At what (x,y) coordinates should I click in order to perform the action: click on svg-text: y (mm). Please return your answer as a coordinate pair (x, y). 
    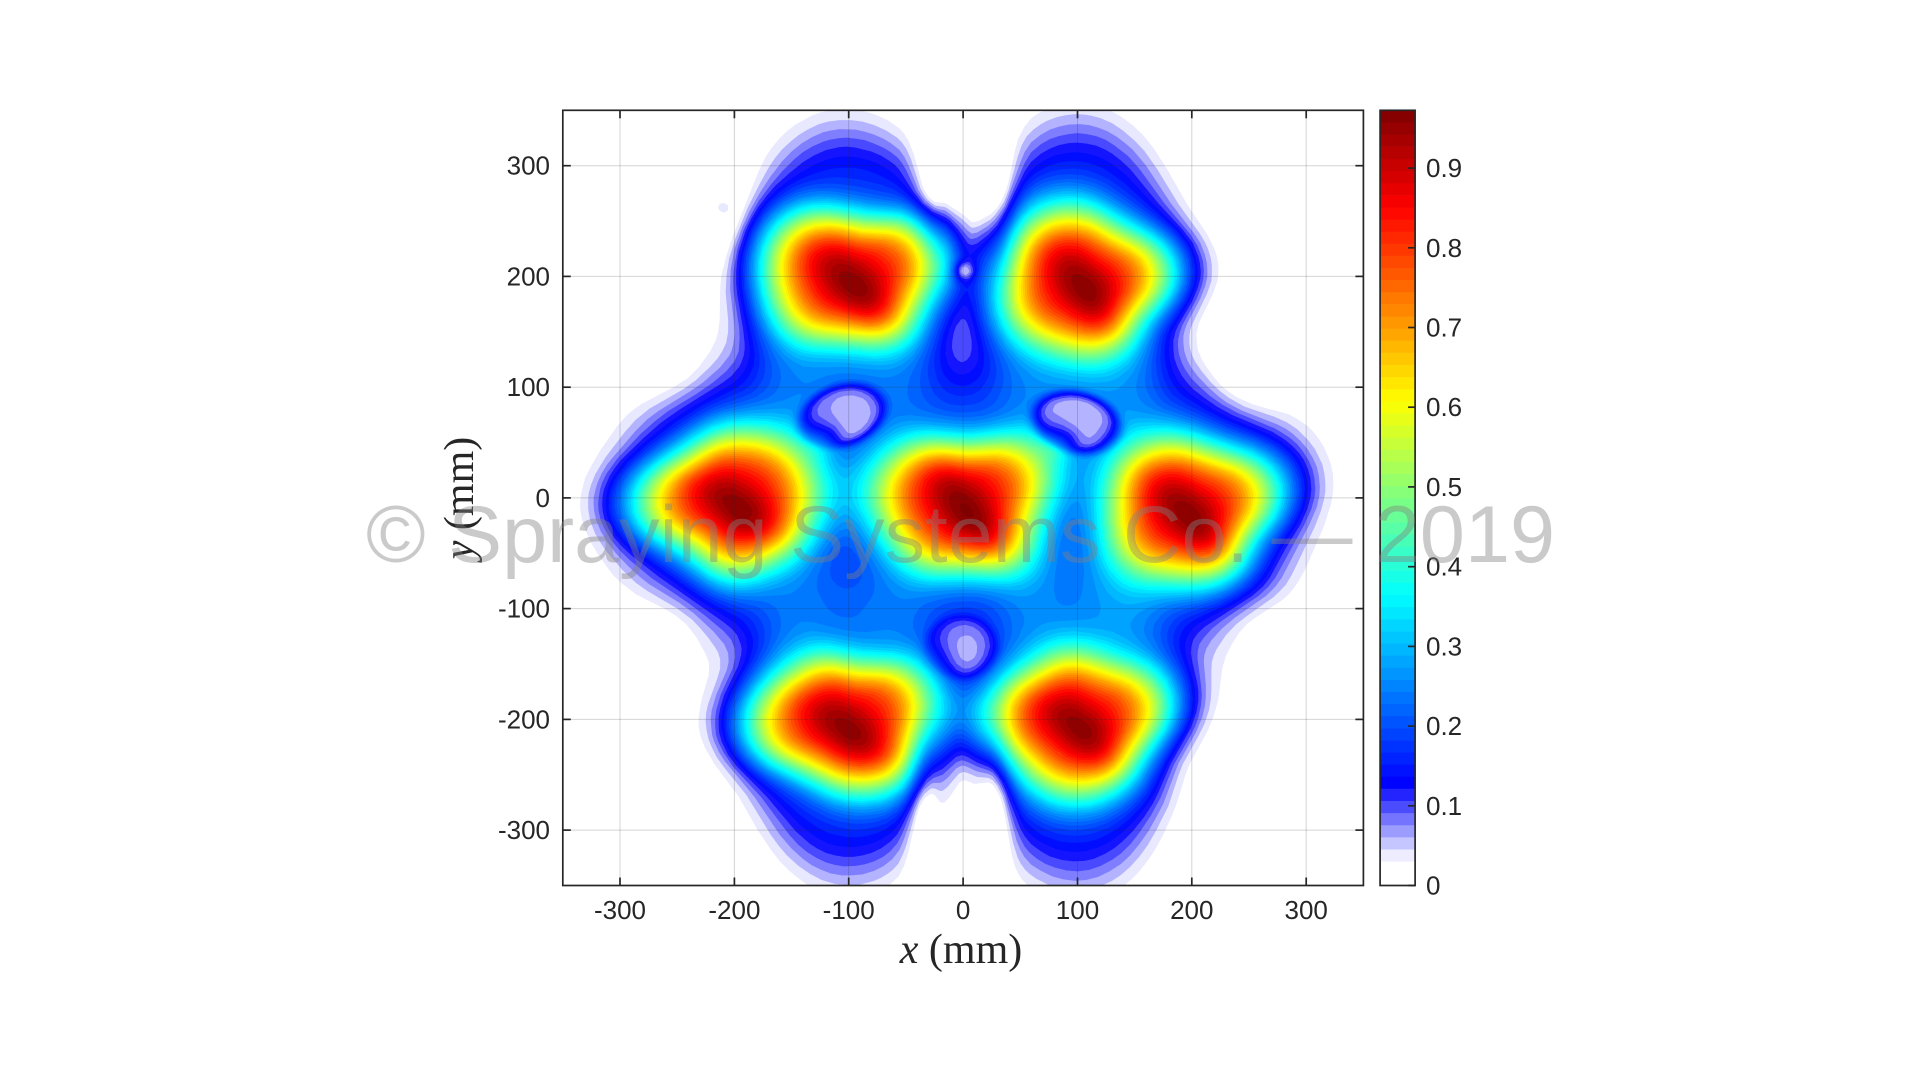
    Looking at the image, I should click on (460, 500).